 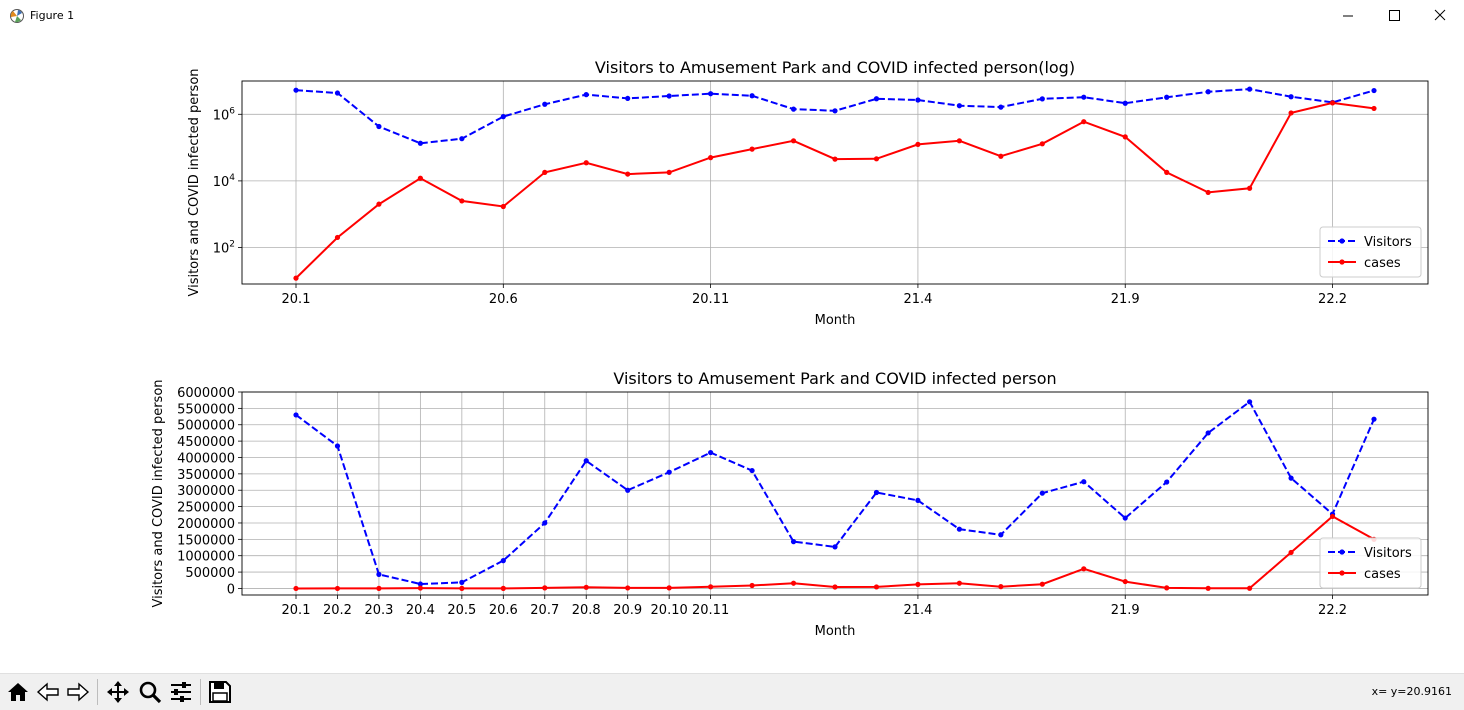 I want to click on maximize-icon, so click(x=1394, y=15).